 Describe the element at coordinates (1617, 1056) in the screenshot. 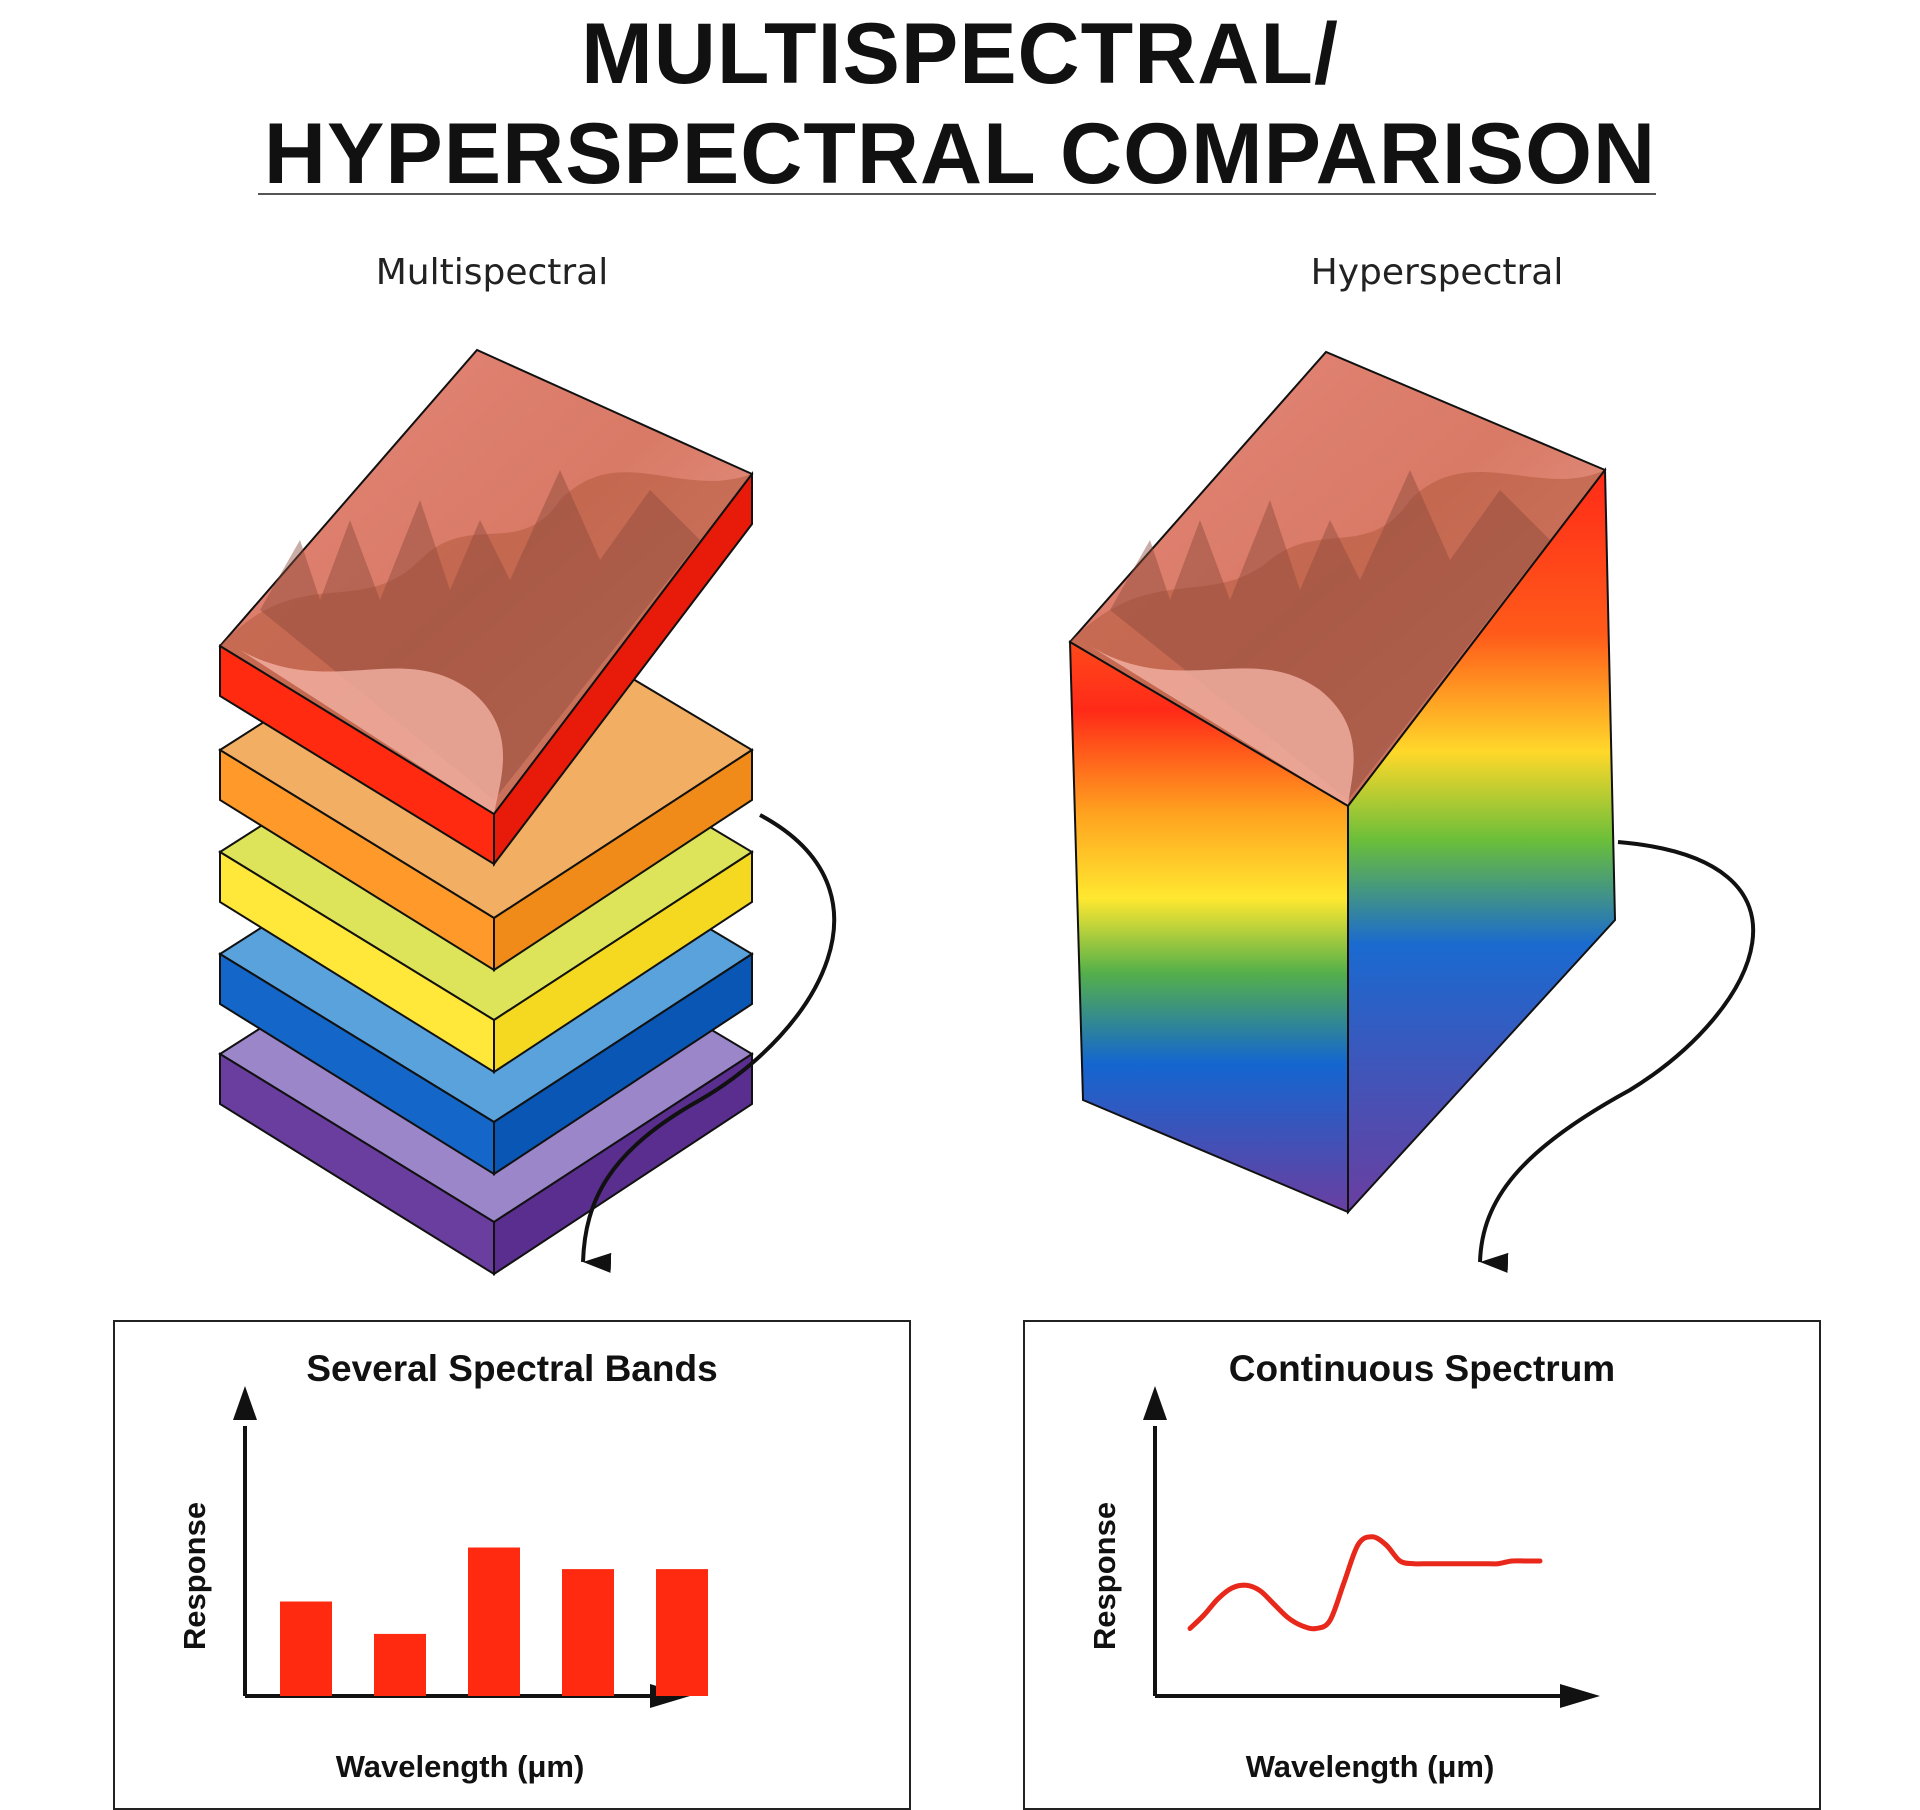

I see `hyperspectral-arrow` at that location.